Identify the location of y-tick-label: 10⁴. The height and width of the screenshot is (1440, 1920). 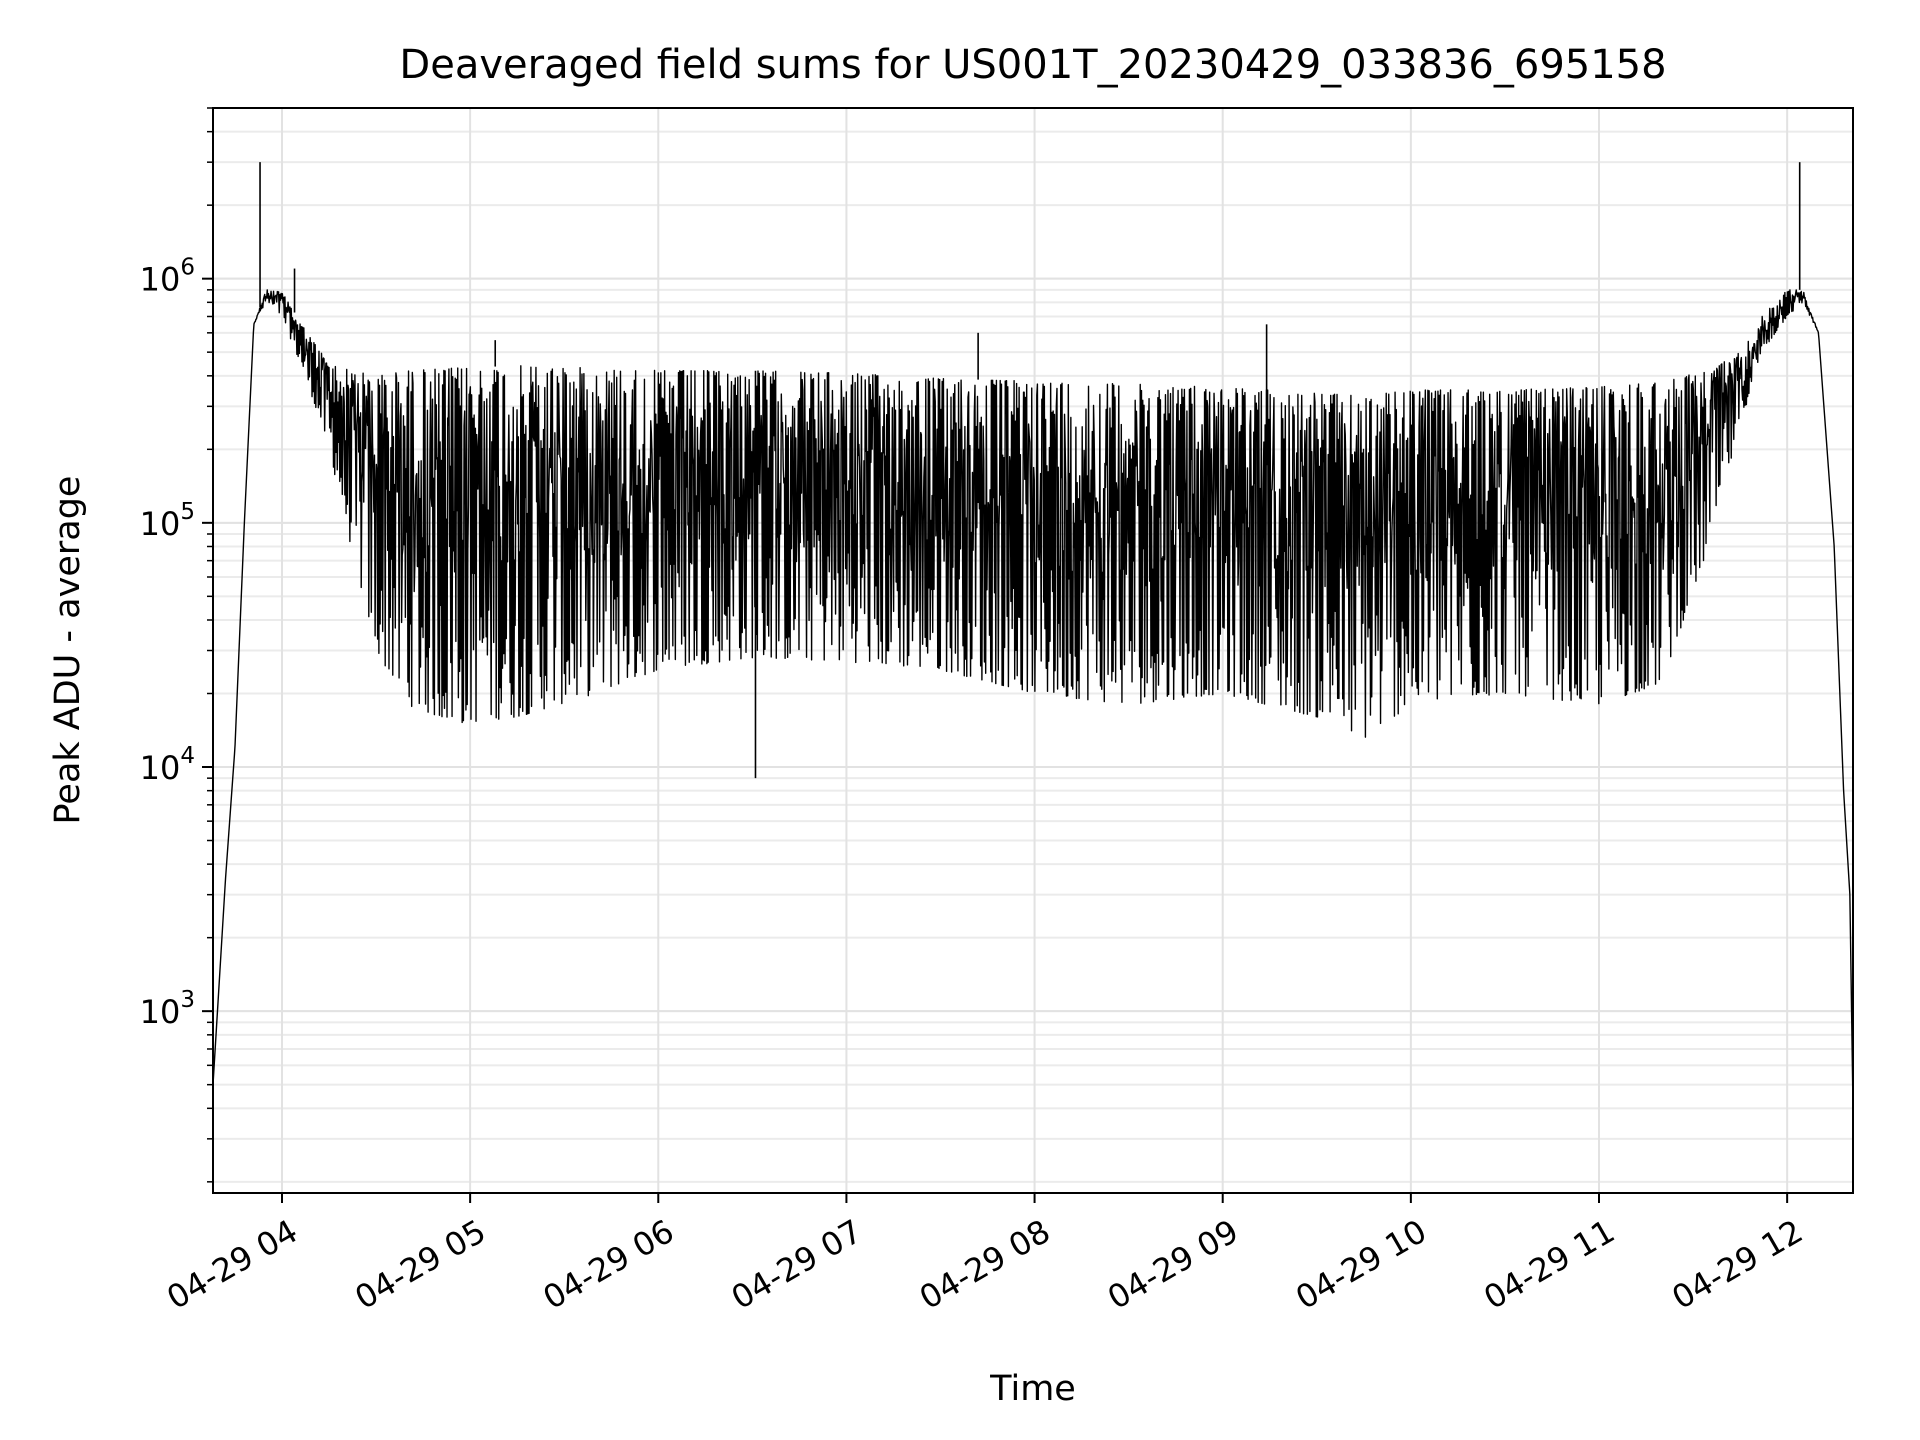
(167, 765).